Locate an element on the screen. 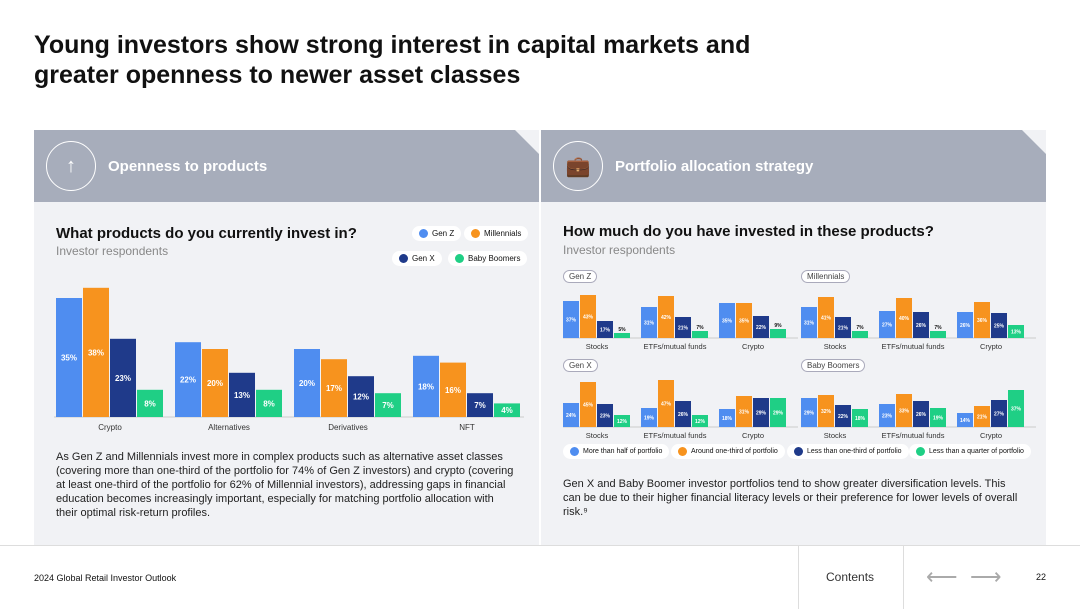 The image size is (1080, 609). data-label: 14% is located at coordinates (965, 421).